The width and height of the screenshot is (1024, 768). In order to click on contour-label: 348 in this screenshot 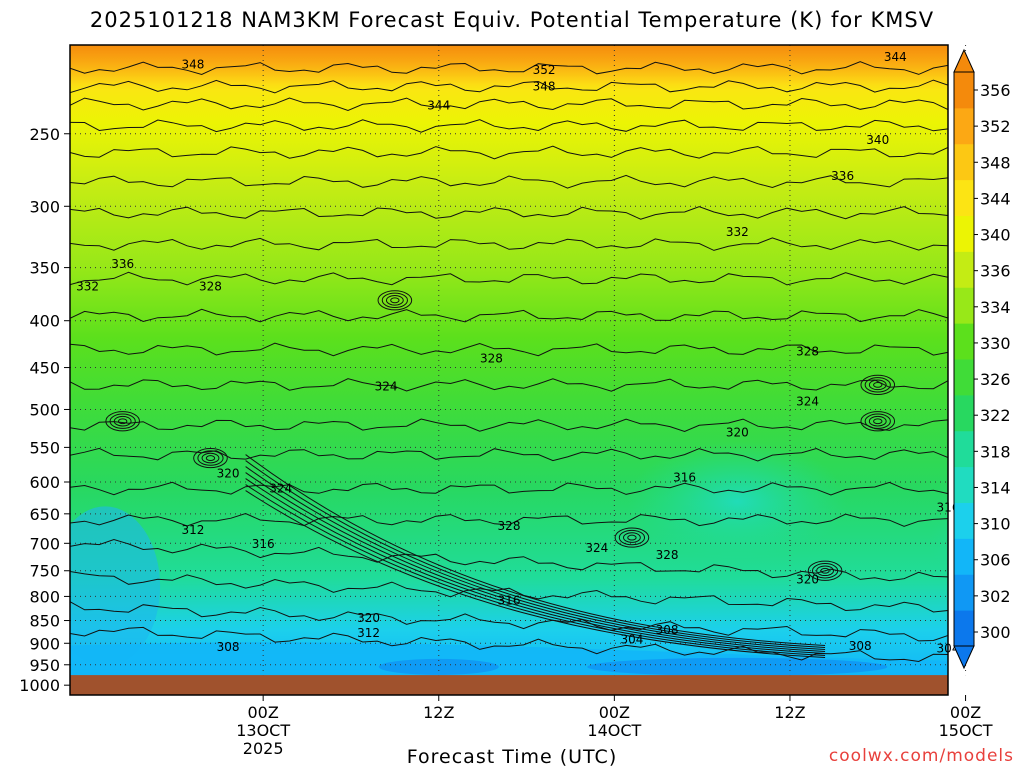, I will do `click(192, 64)`.